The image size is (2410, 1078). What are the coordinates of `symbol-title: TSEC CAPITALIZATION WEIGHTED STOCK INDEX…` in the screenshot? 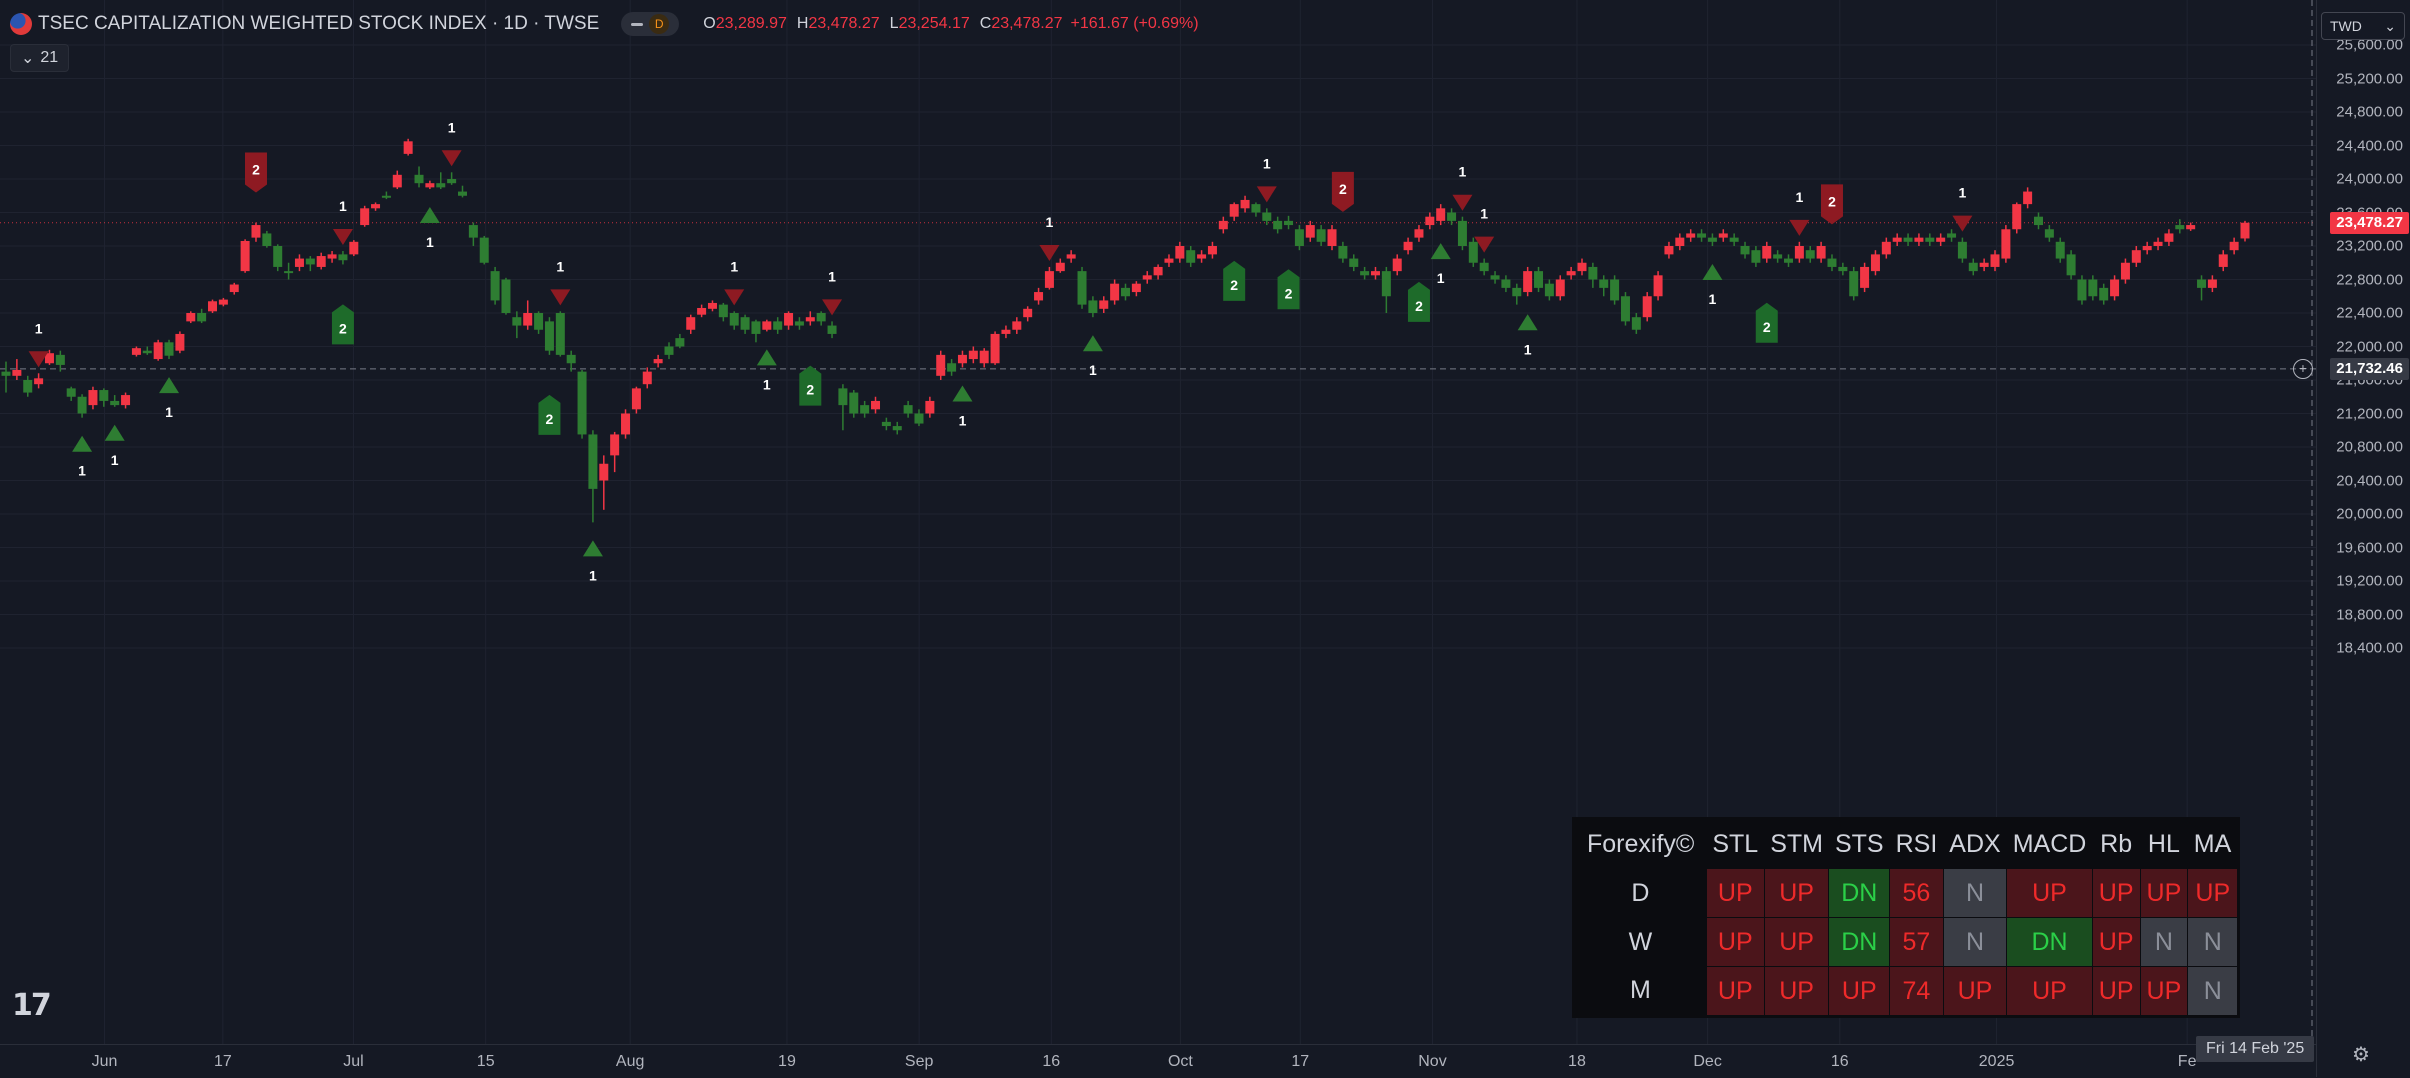 It's located at (319, 23).